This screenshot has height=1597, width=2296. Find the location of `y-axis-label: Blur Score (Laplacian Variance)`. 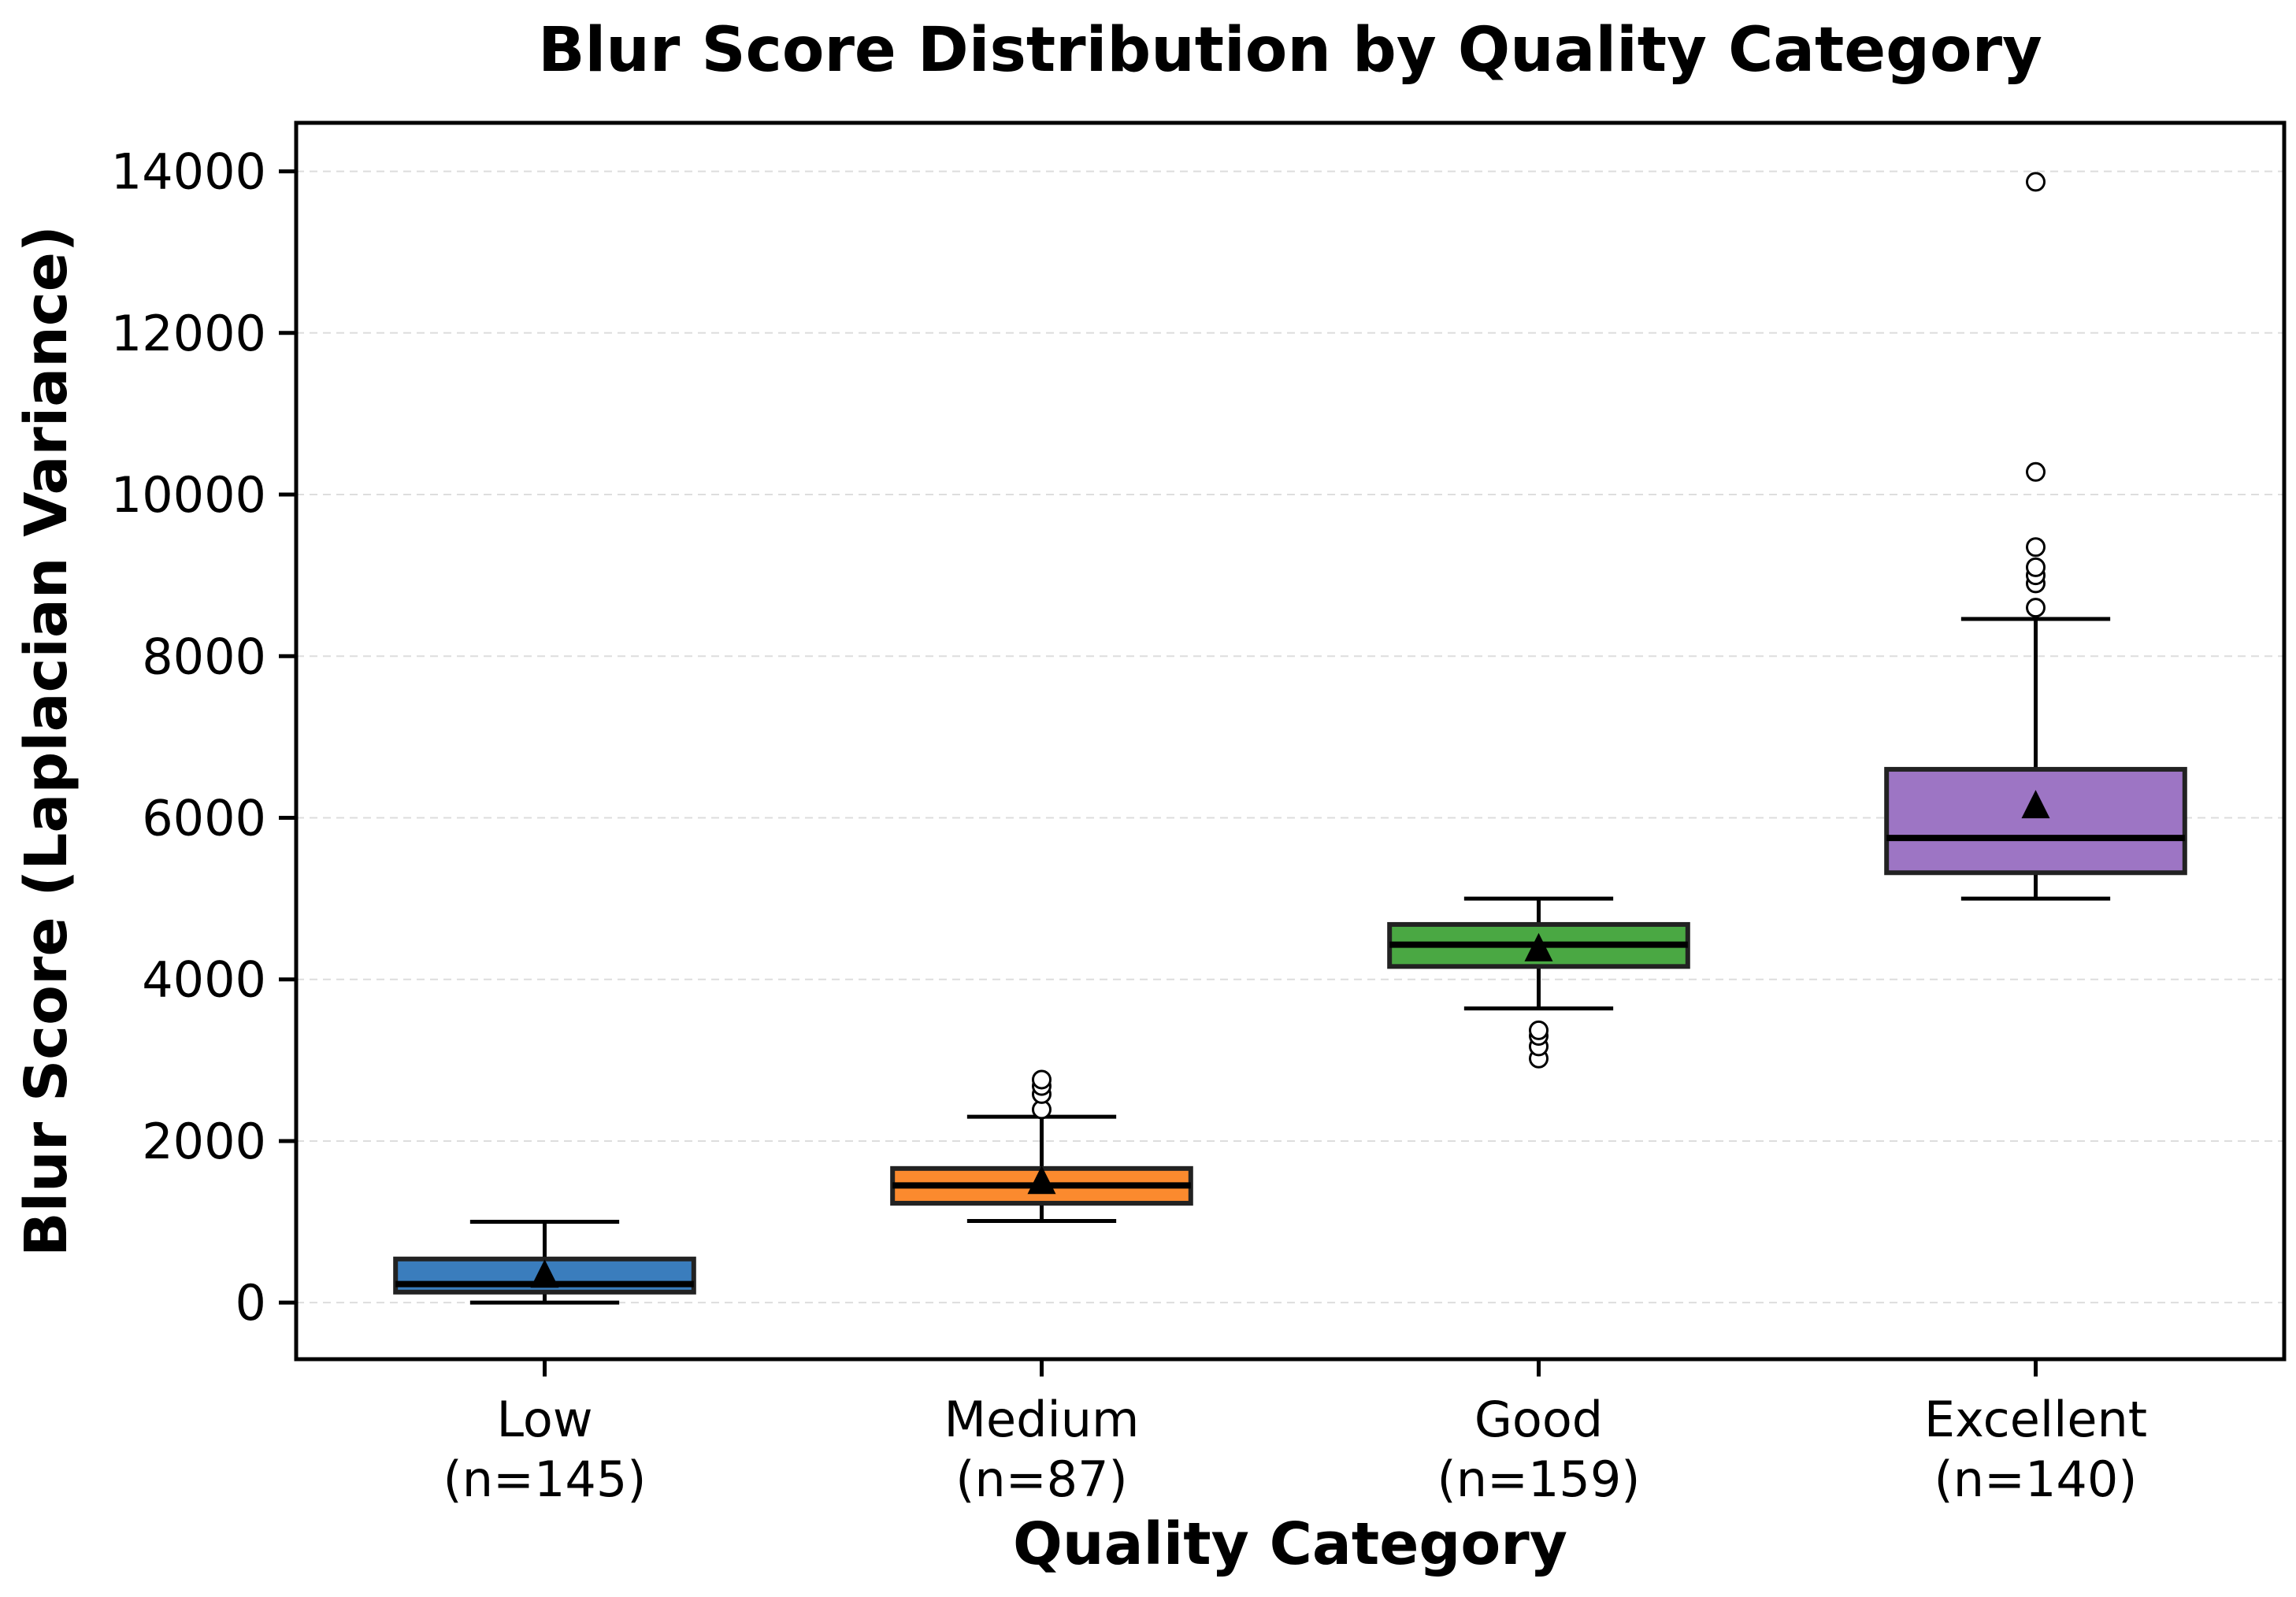

y-axis-label: Blur Score (Laplacian Variance) is located at coordinates (46, 740).